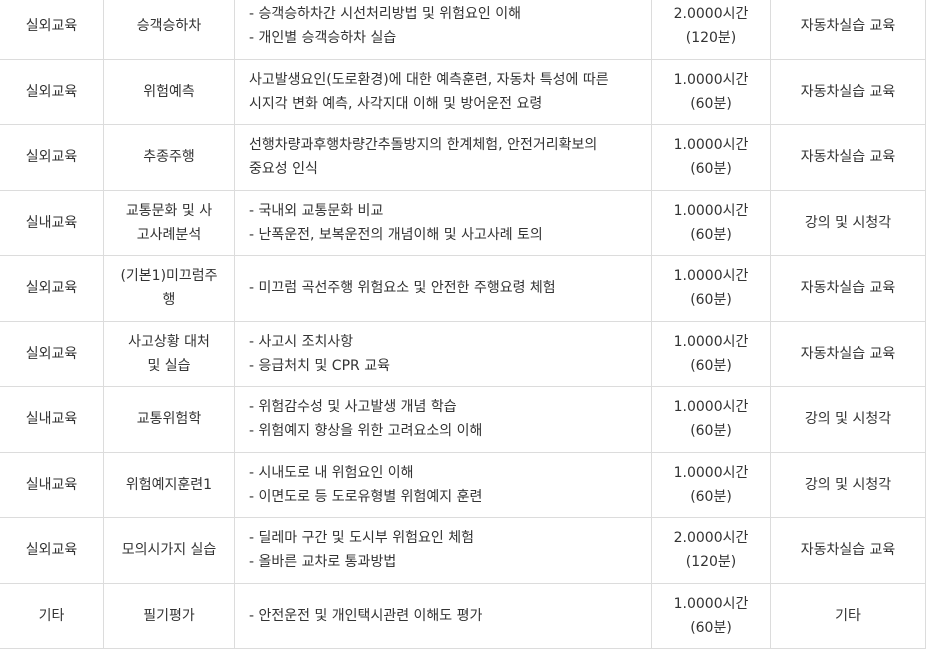 The height and width of the screenshot is (657, 931). Describe the element at coordinates (366, 615) in the screenshot. I see `content-line: - 안전운전 및 개인택시관련 이해도 평가` at that location.